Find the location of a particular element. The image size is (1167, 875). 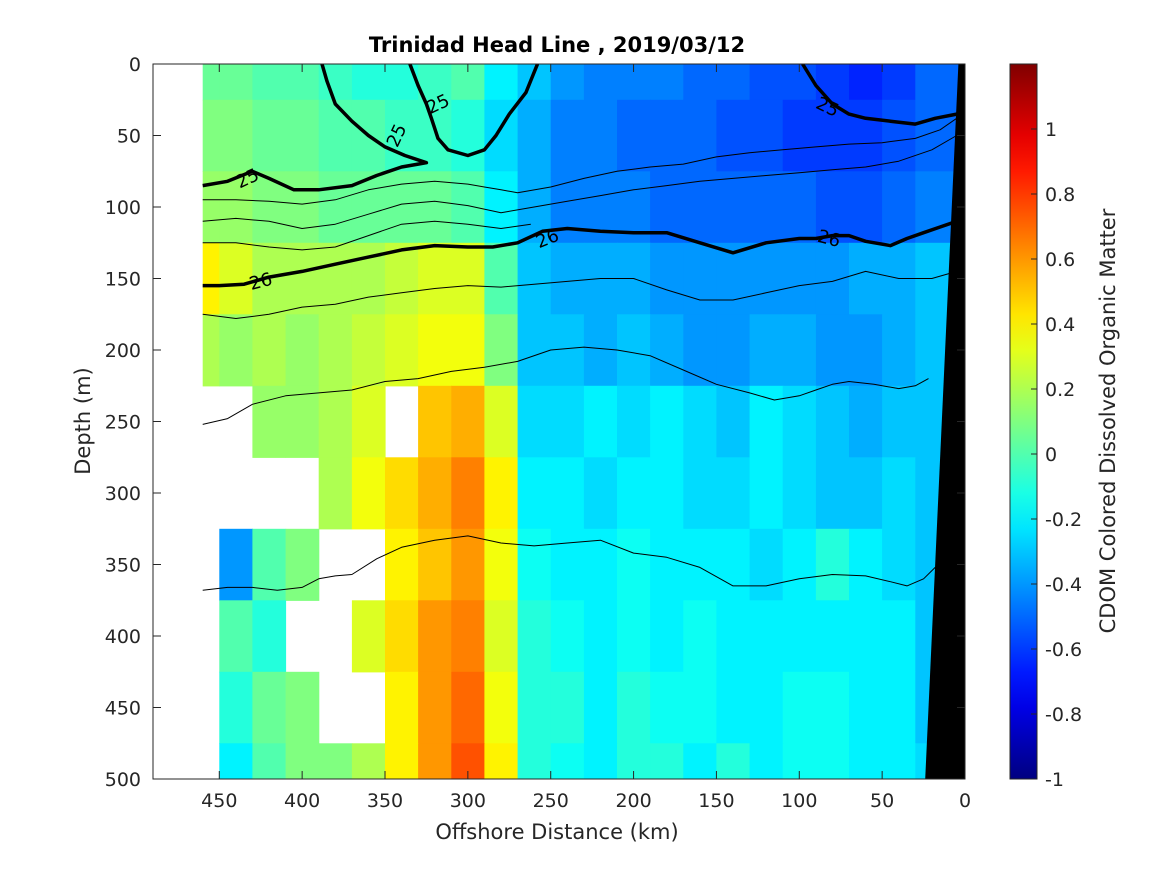

contour-line-bold is located at coordinates (315, 128).